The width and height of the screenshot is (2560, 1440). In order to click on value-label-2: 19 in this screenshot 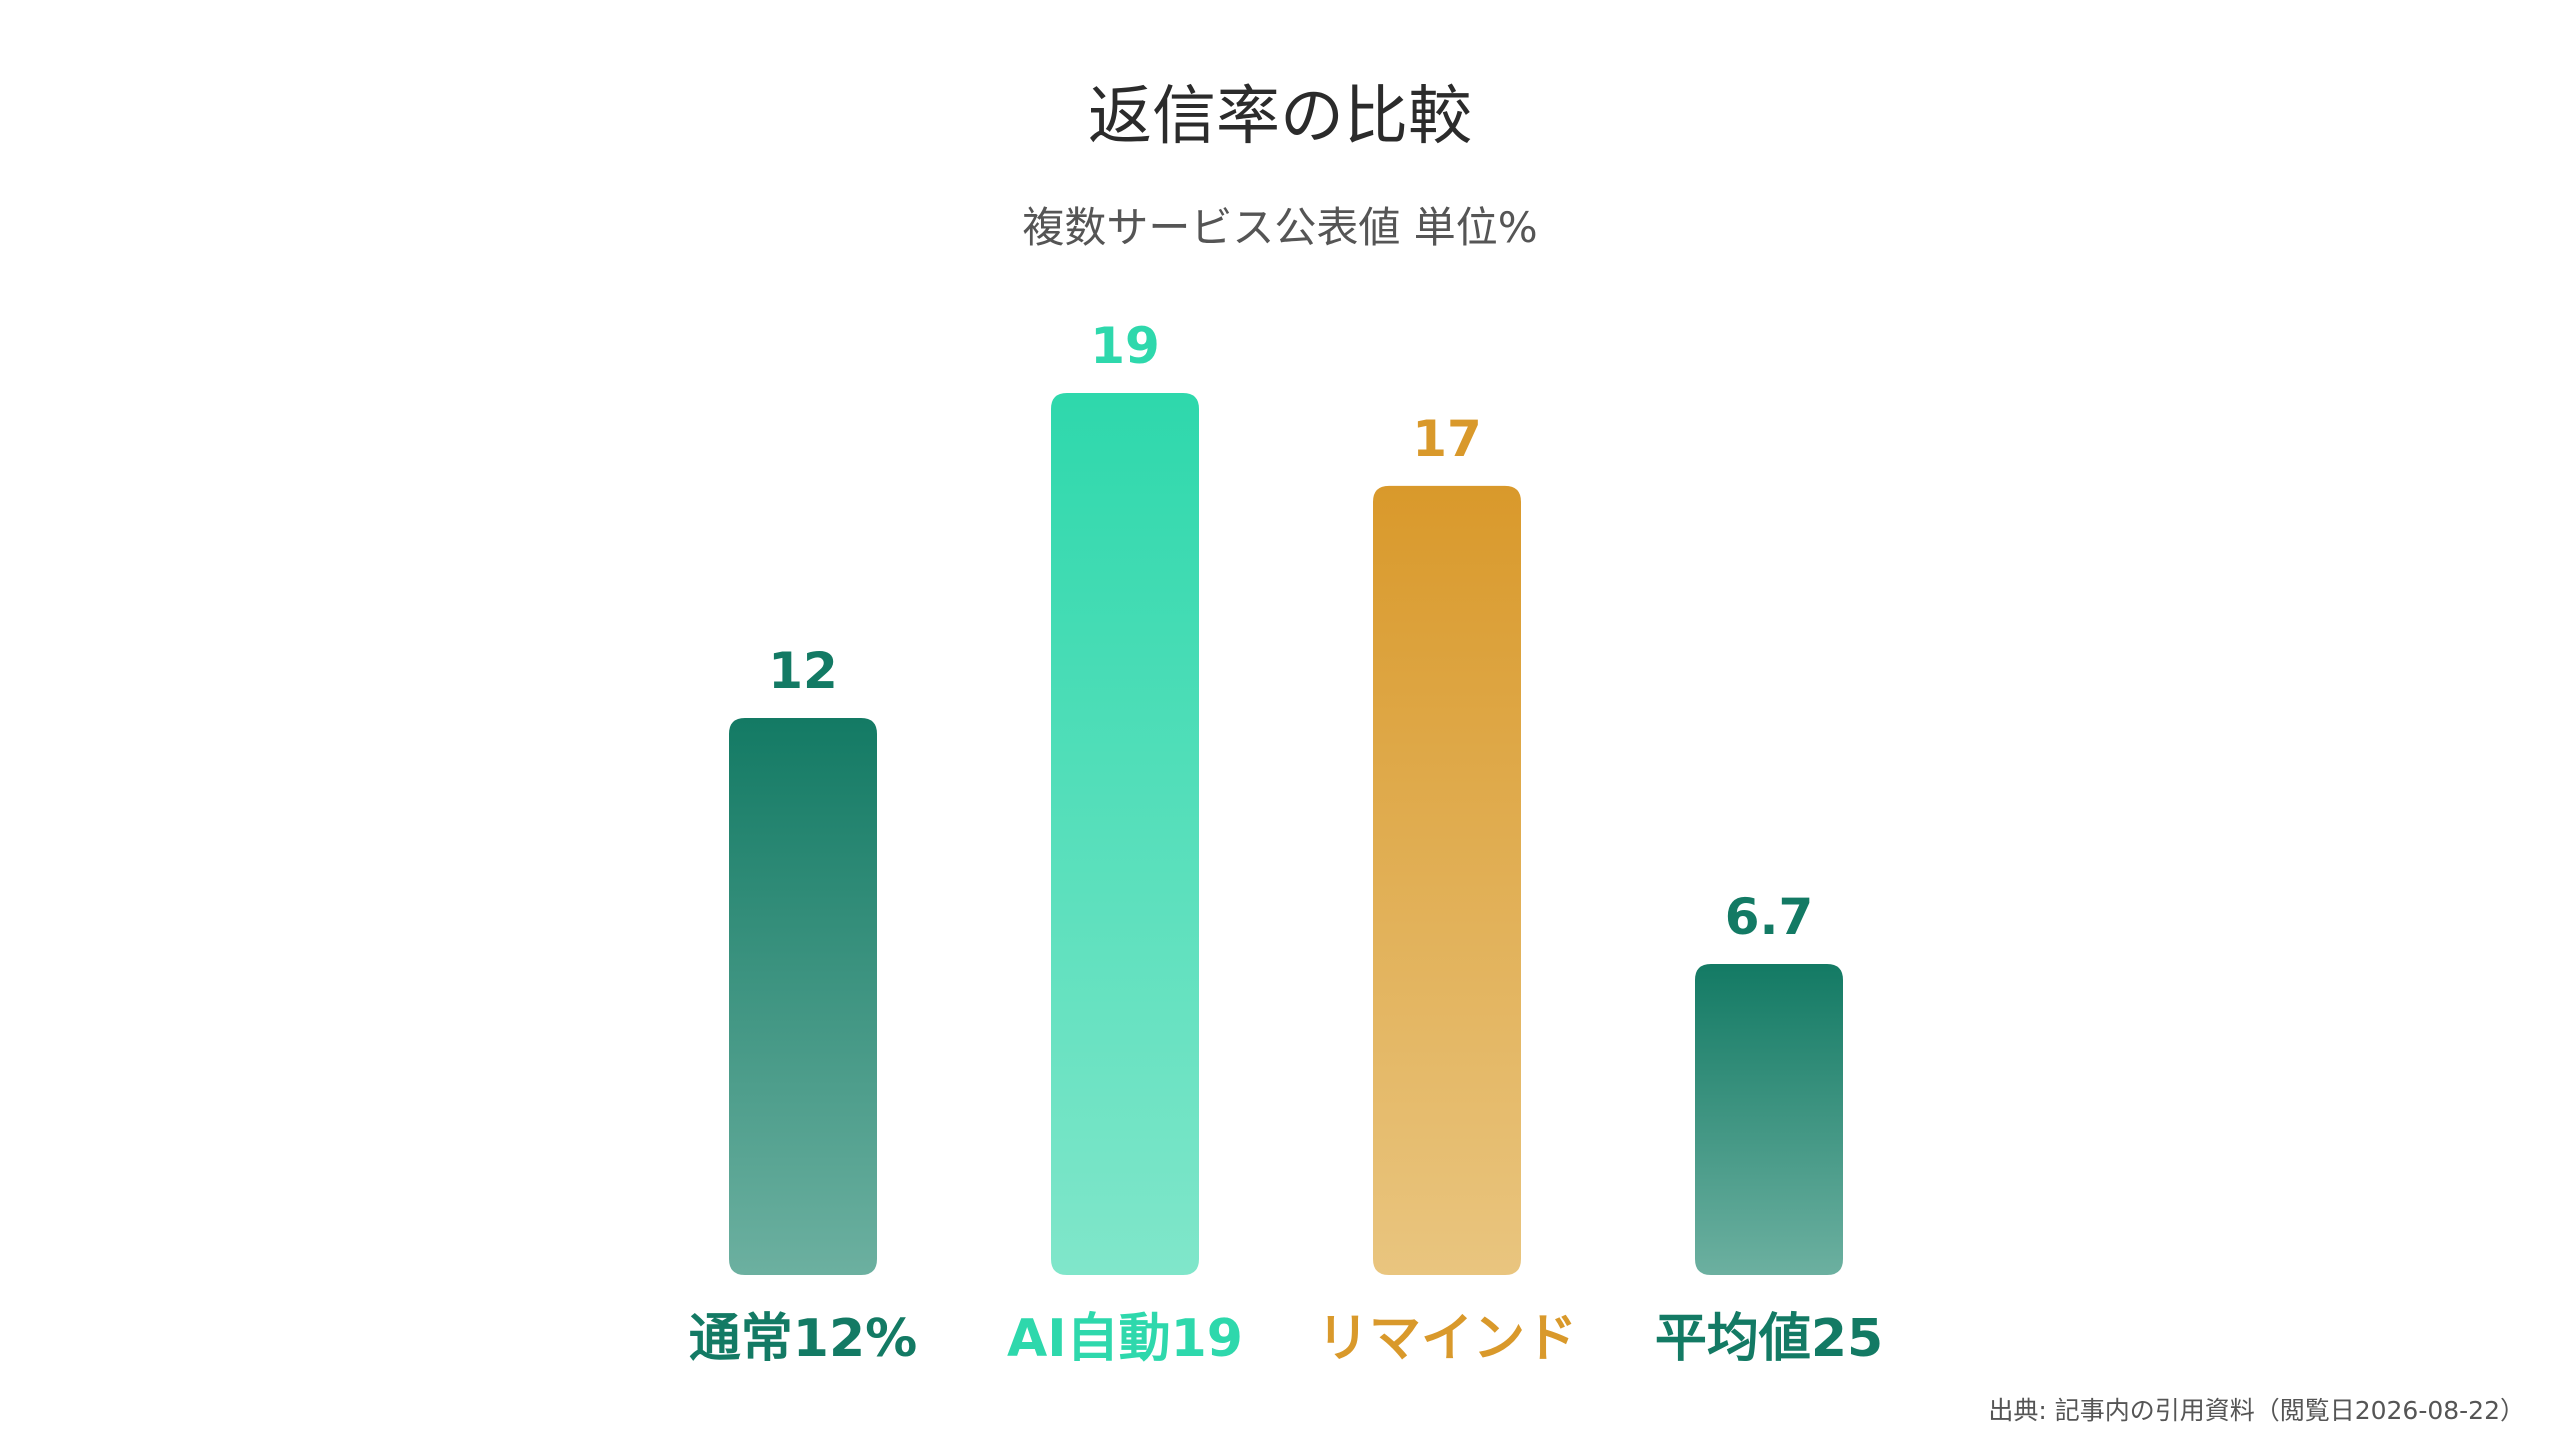, I will do `click(1125, 346)`.